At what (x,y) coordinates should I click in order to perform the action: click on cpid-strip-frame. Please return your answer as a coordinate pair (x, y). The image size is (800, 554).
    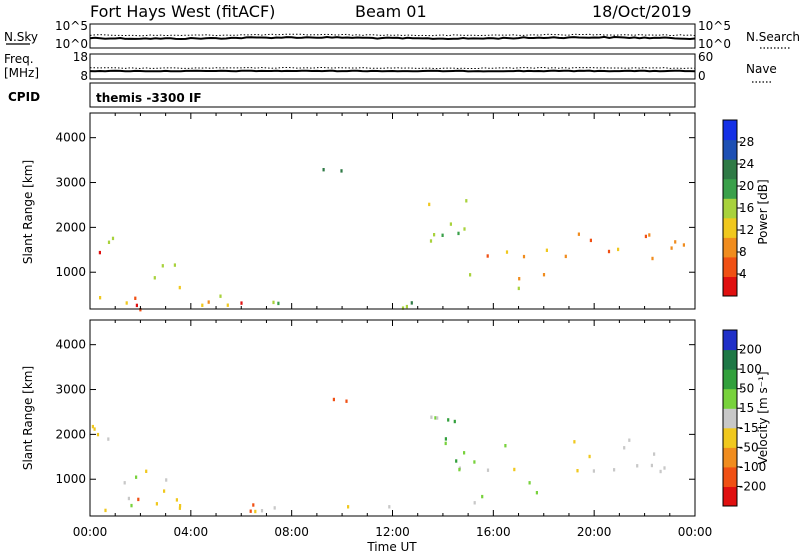
    Looking at the image, I should click on (392, 95).